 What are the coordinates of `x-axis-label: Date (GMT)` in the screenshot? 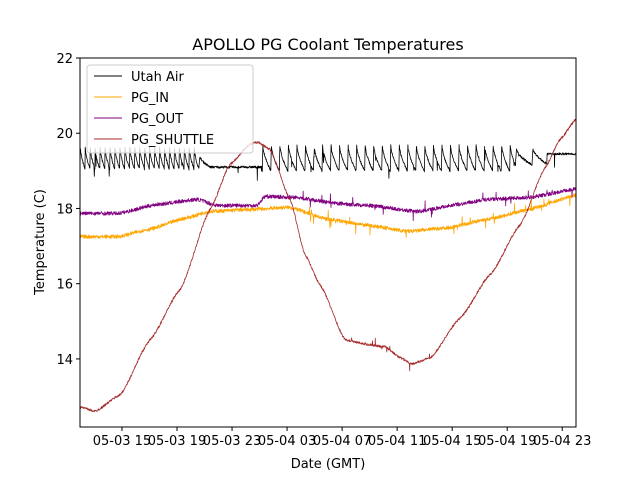 It's located at (328, 464).